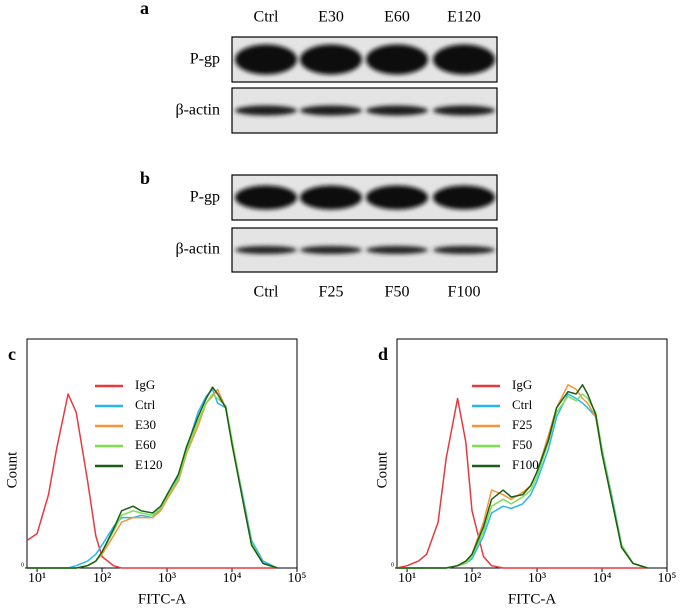 The width and height of the screenshot is (685, 609). I want to click on legend-label: F50, so click(522, 444).